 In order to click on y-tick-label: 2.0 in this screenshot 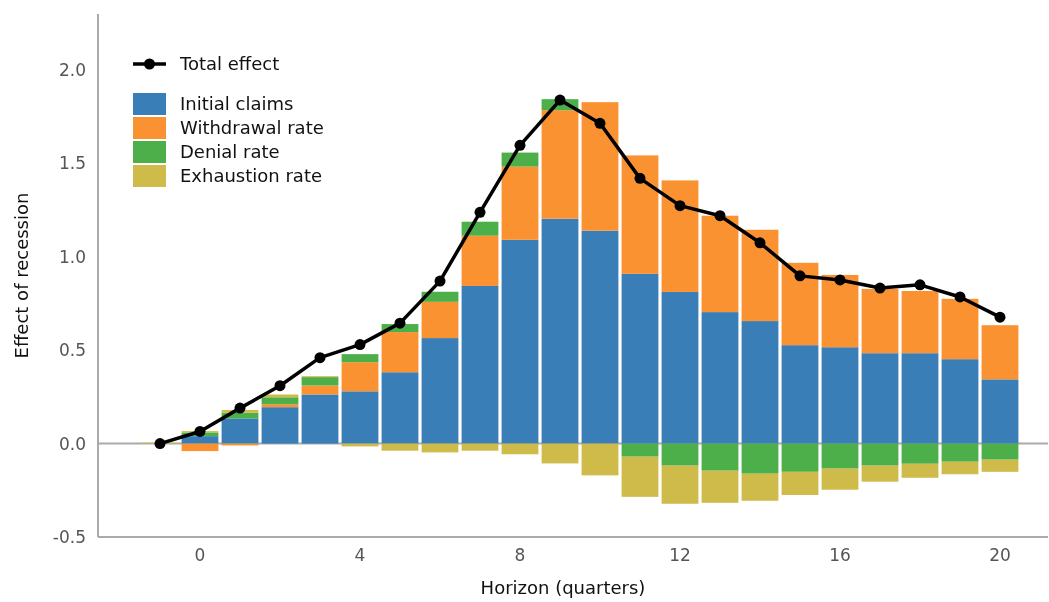, I will do `click(72, 69)`.